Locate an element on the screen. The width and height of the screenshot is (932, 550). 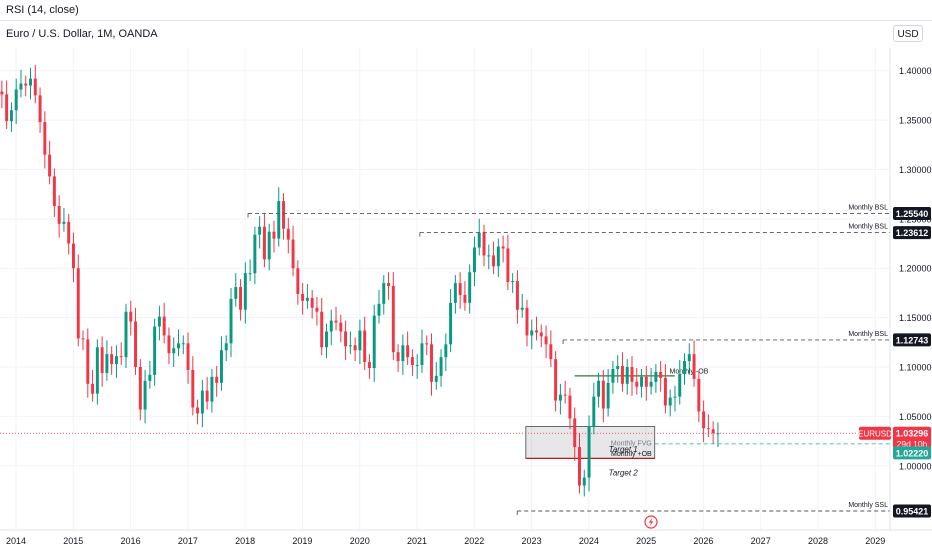
level-price-tag-text: 1.12743 is located at coordinates (912, 340).